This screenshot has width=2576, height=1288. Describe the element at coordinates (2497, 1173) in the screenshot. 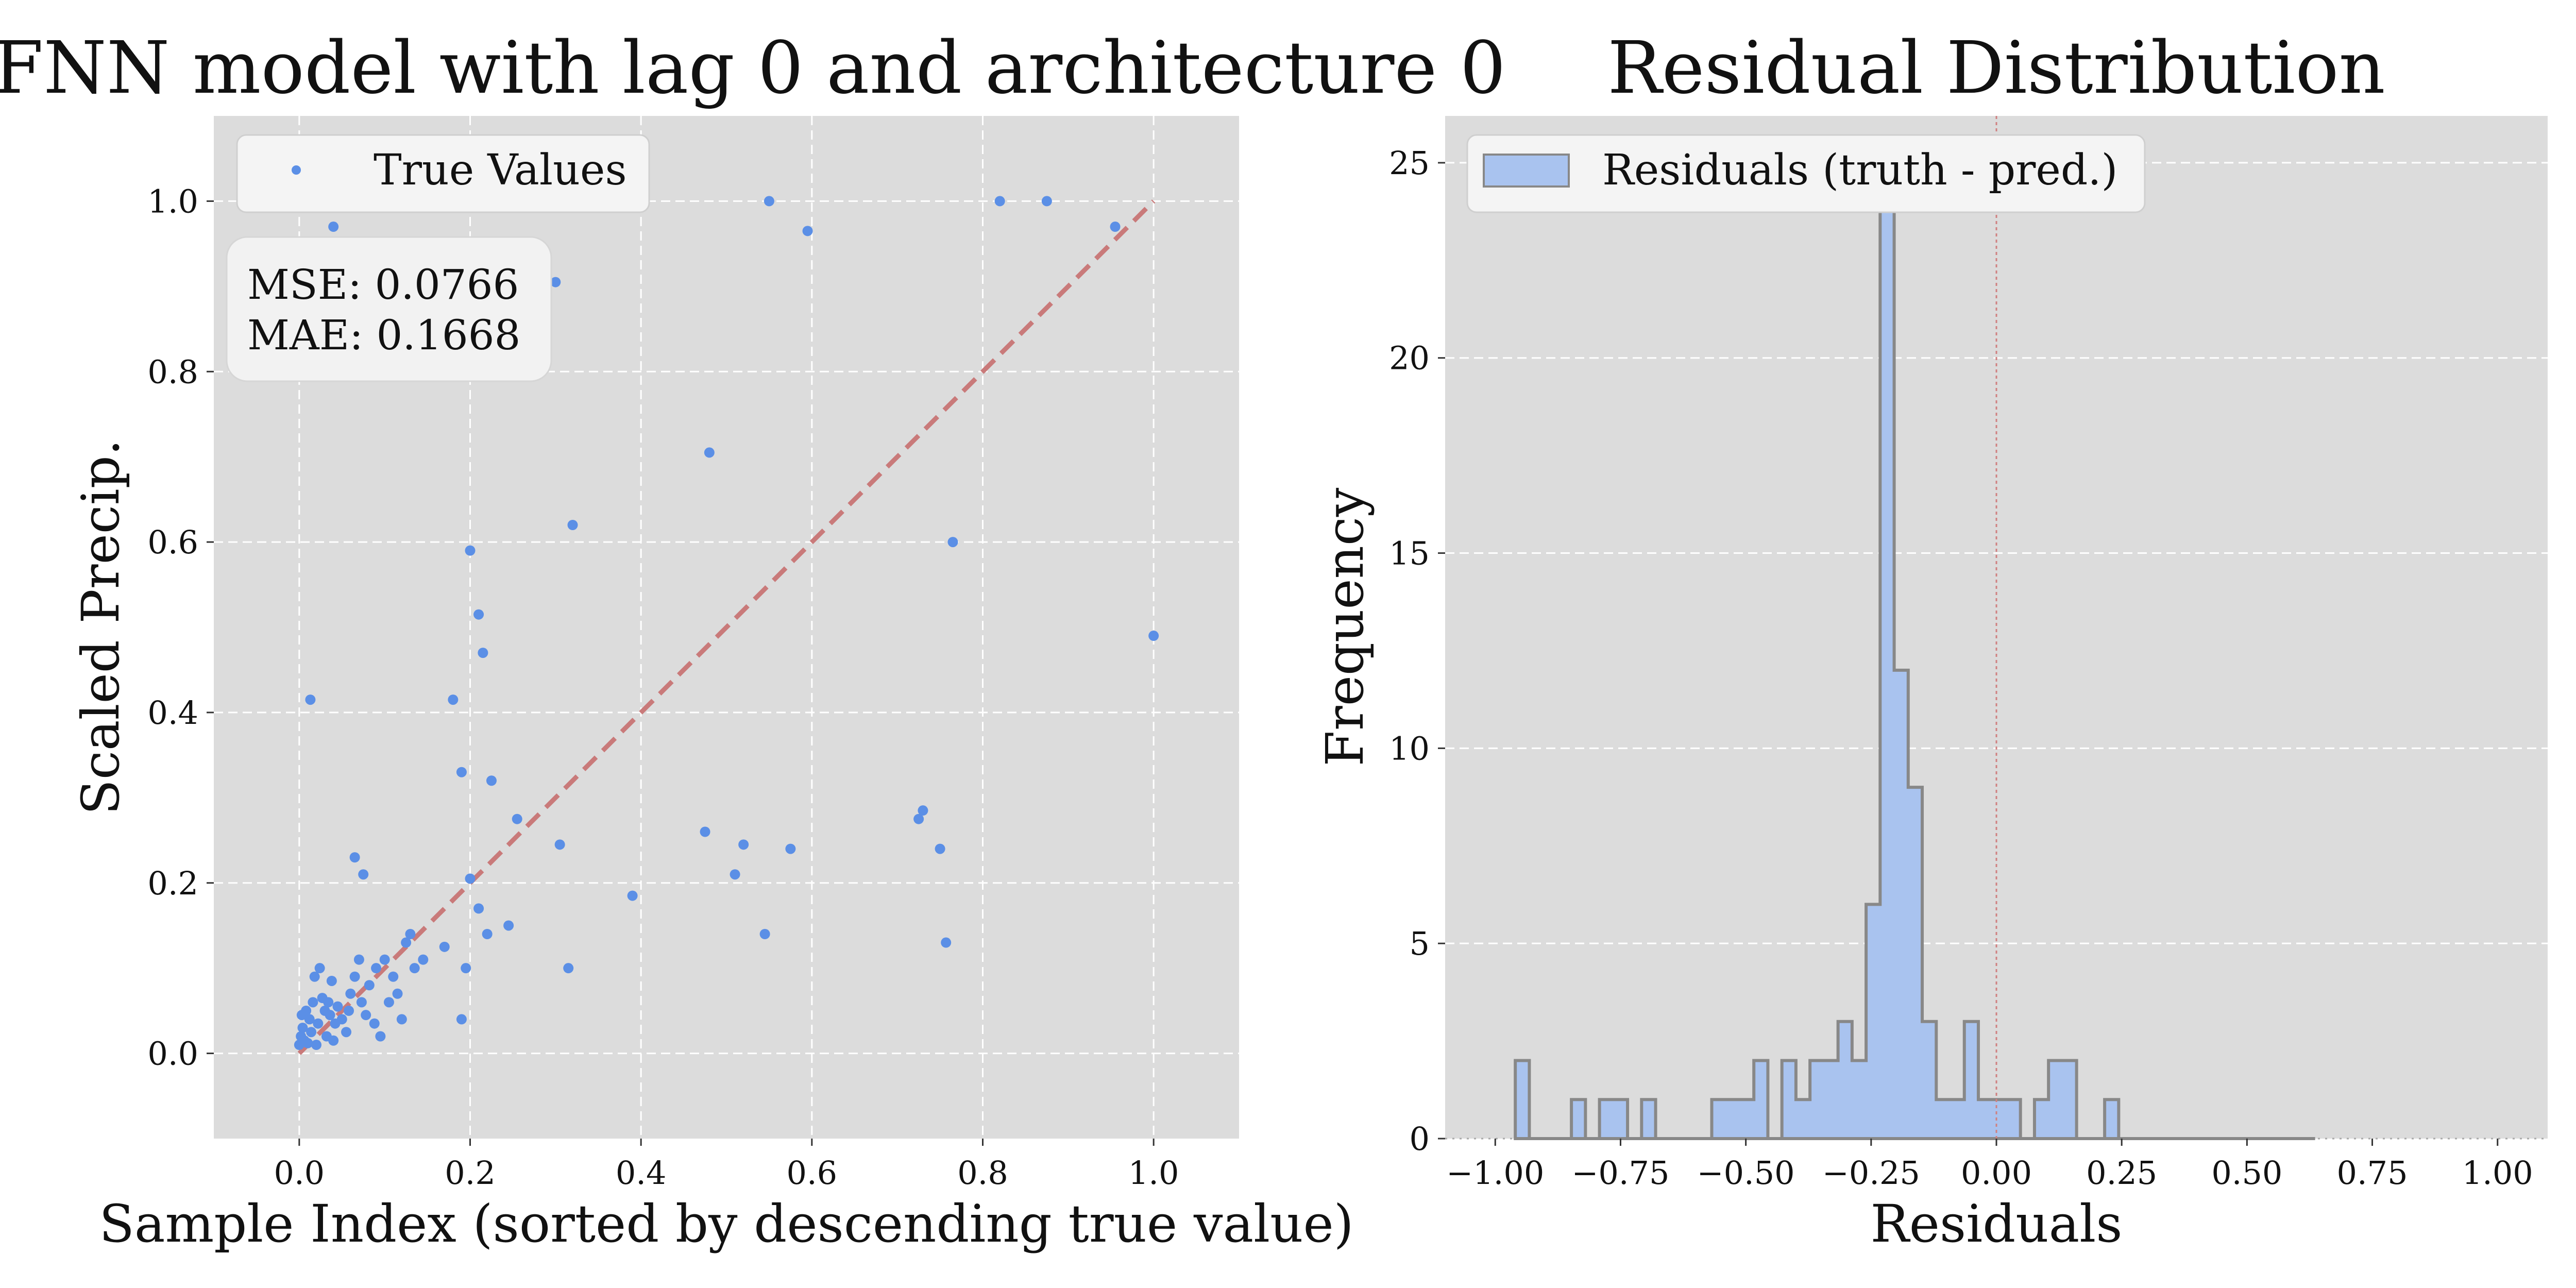

I see `histogram-x-tick-label: 1.00` at that location.